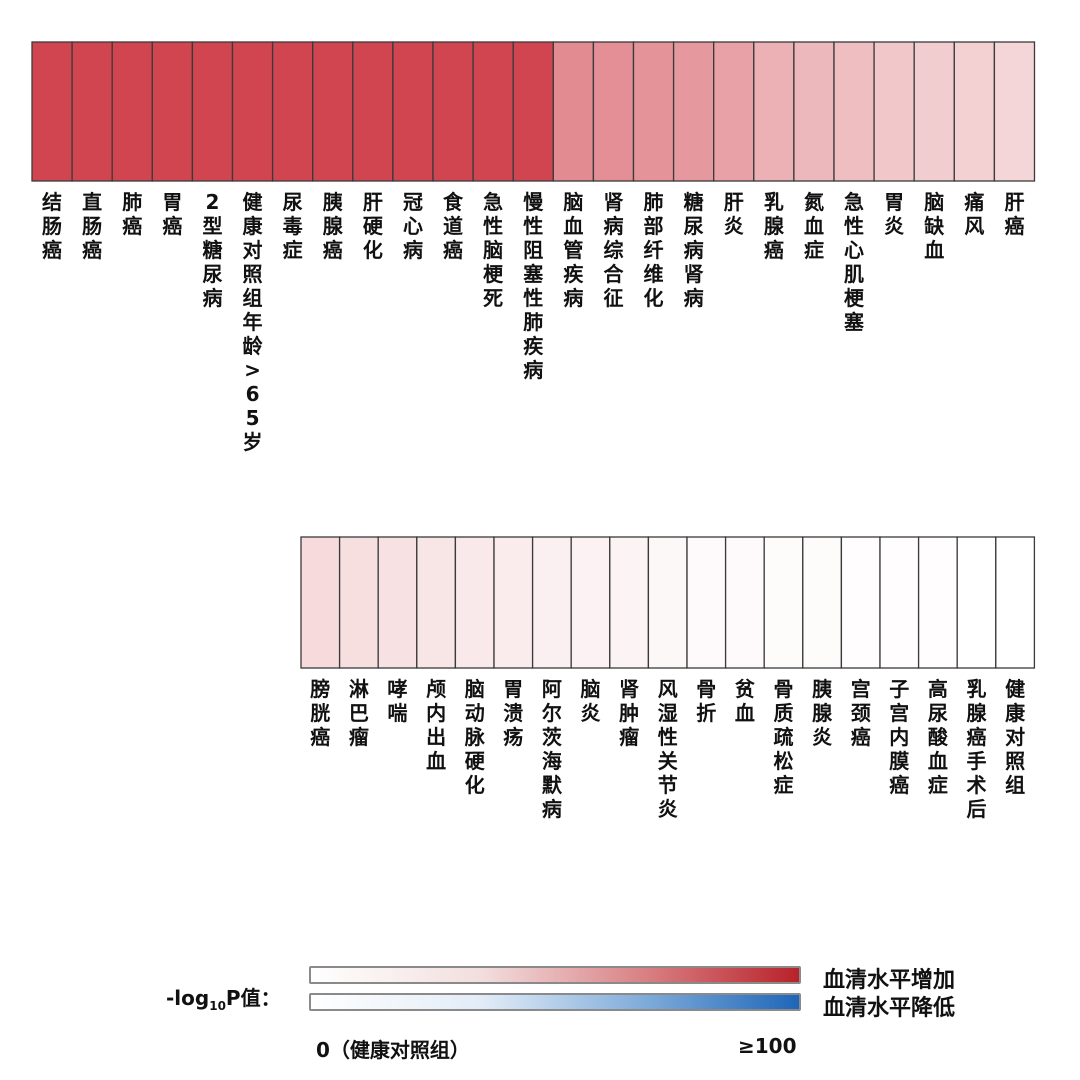  What do you see at coordinates (774, 226) in the screenshot?
I see `heatmap-cell-label: 乳腺癌` at bounding box center [774, 226].